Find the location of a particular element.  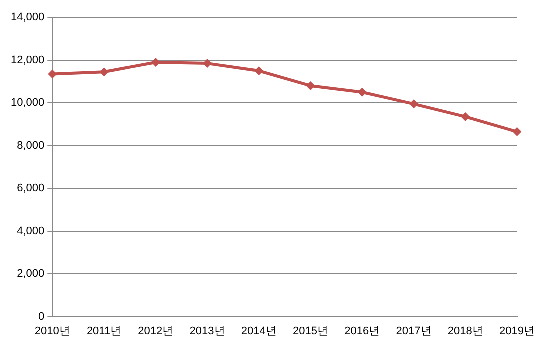

y-tick-label: 12,000 is located at coordinates (27, 60).